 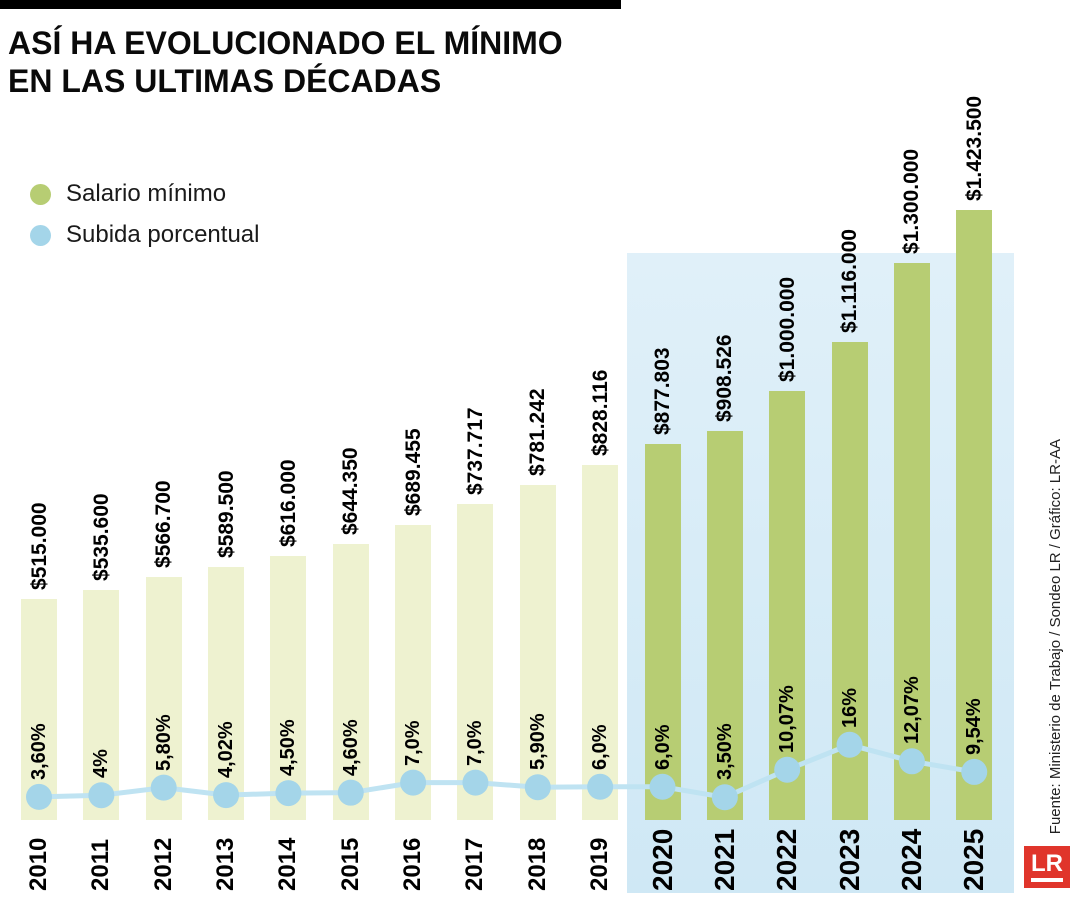 I want to click on value-label-2011: $535.600, so click(x=101, y=537).